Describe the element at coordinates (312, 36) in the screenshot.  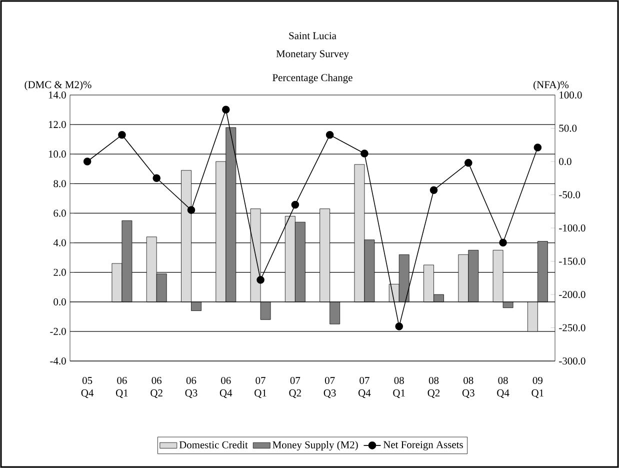
I see `chart-title: Saint Lucia` at that location.